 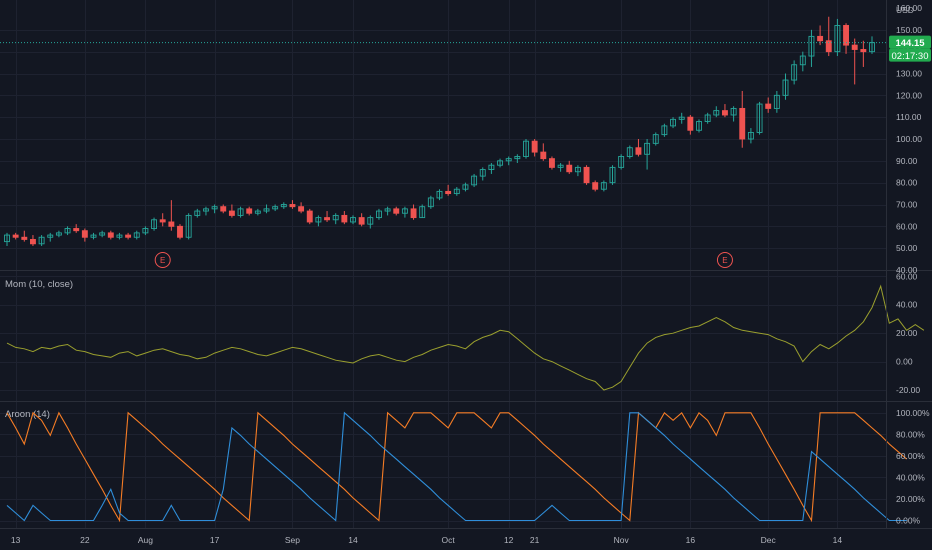 What do you see at coordinates (907, 226) in the screenshot?
I see `price-tick-label: 60.00` at bounding box center [907, 226].